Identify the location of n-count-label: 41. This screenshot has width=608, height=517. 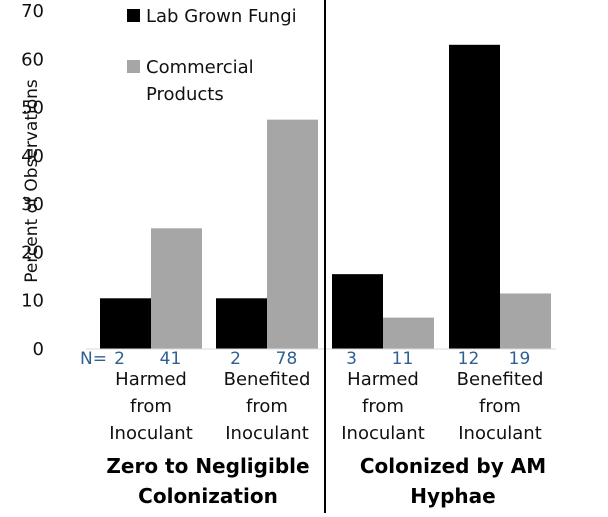
(171, 359).